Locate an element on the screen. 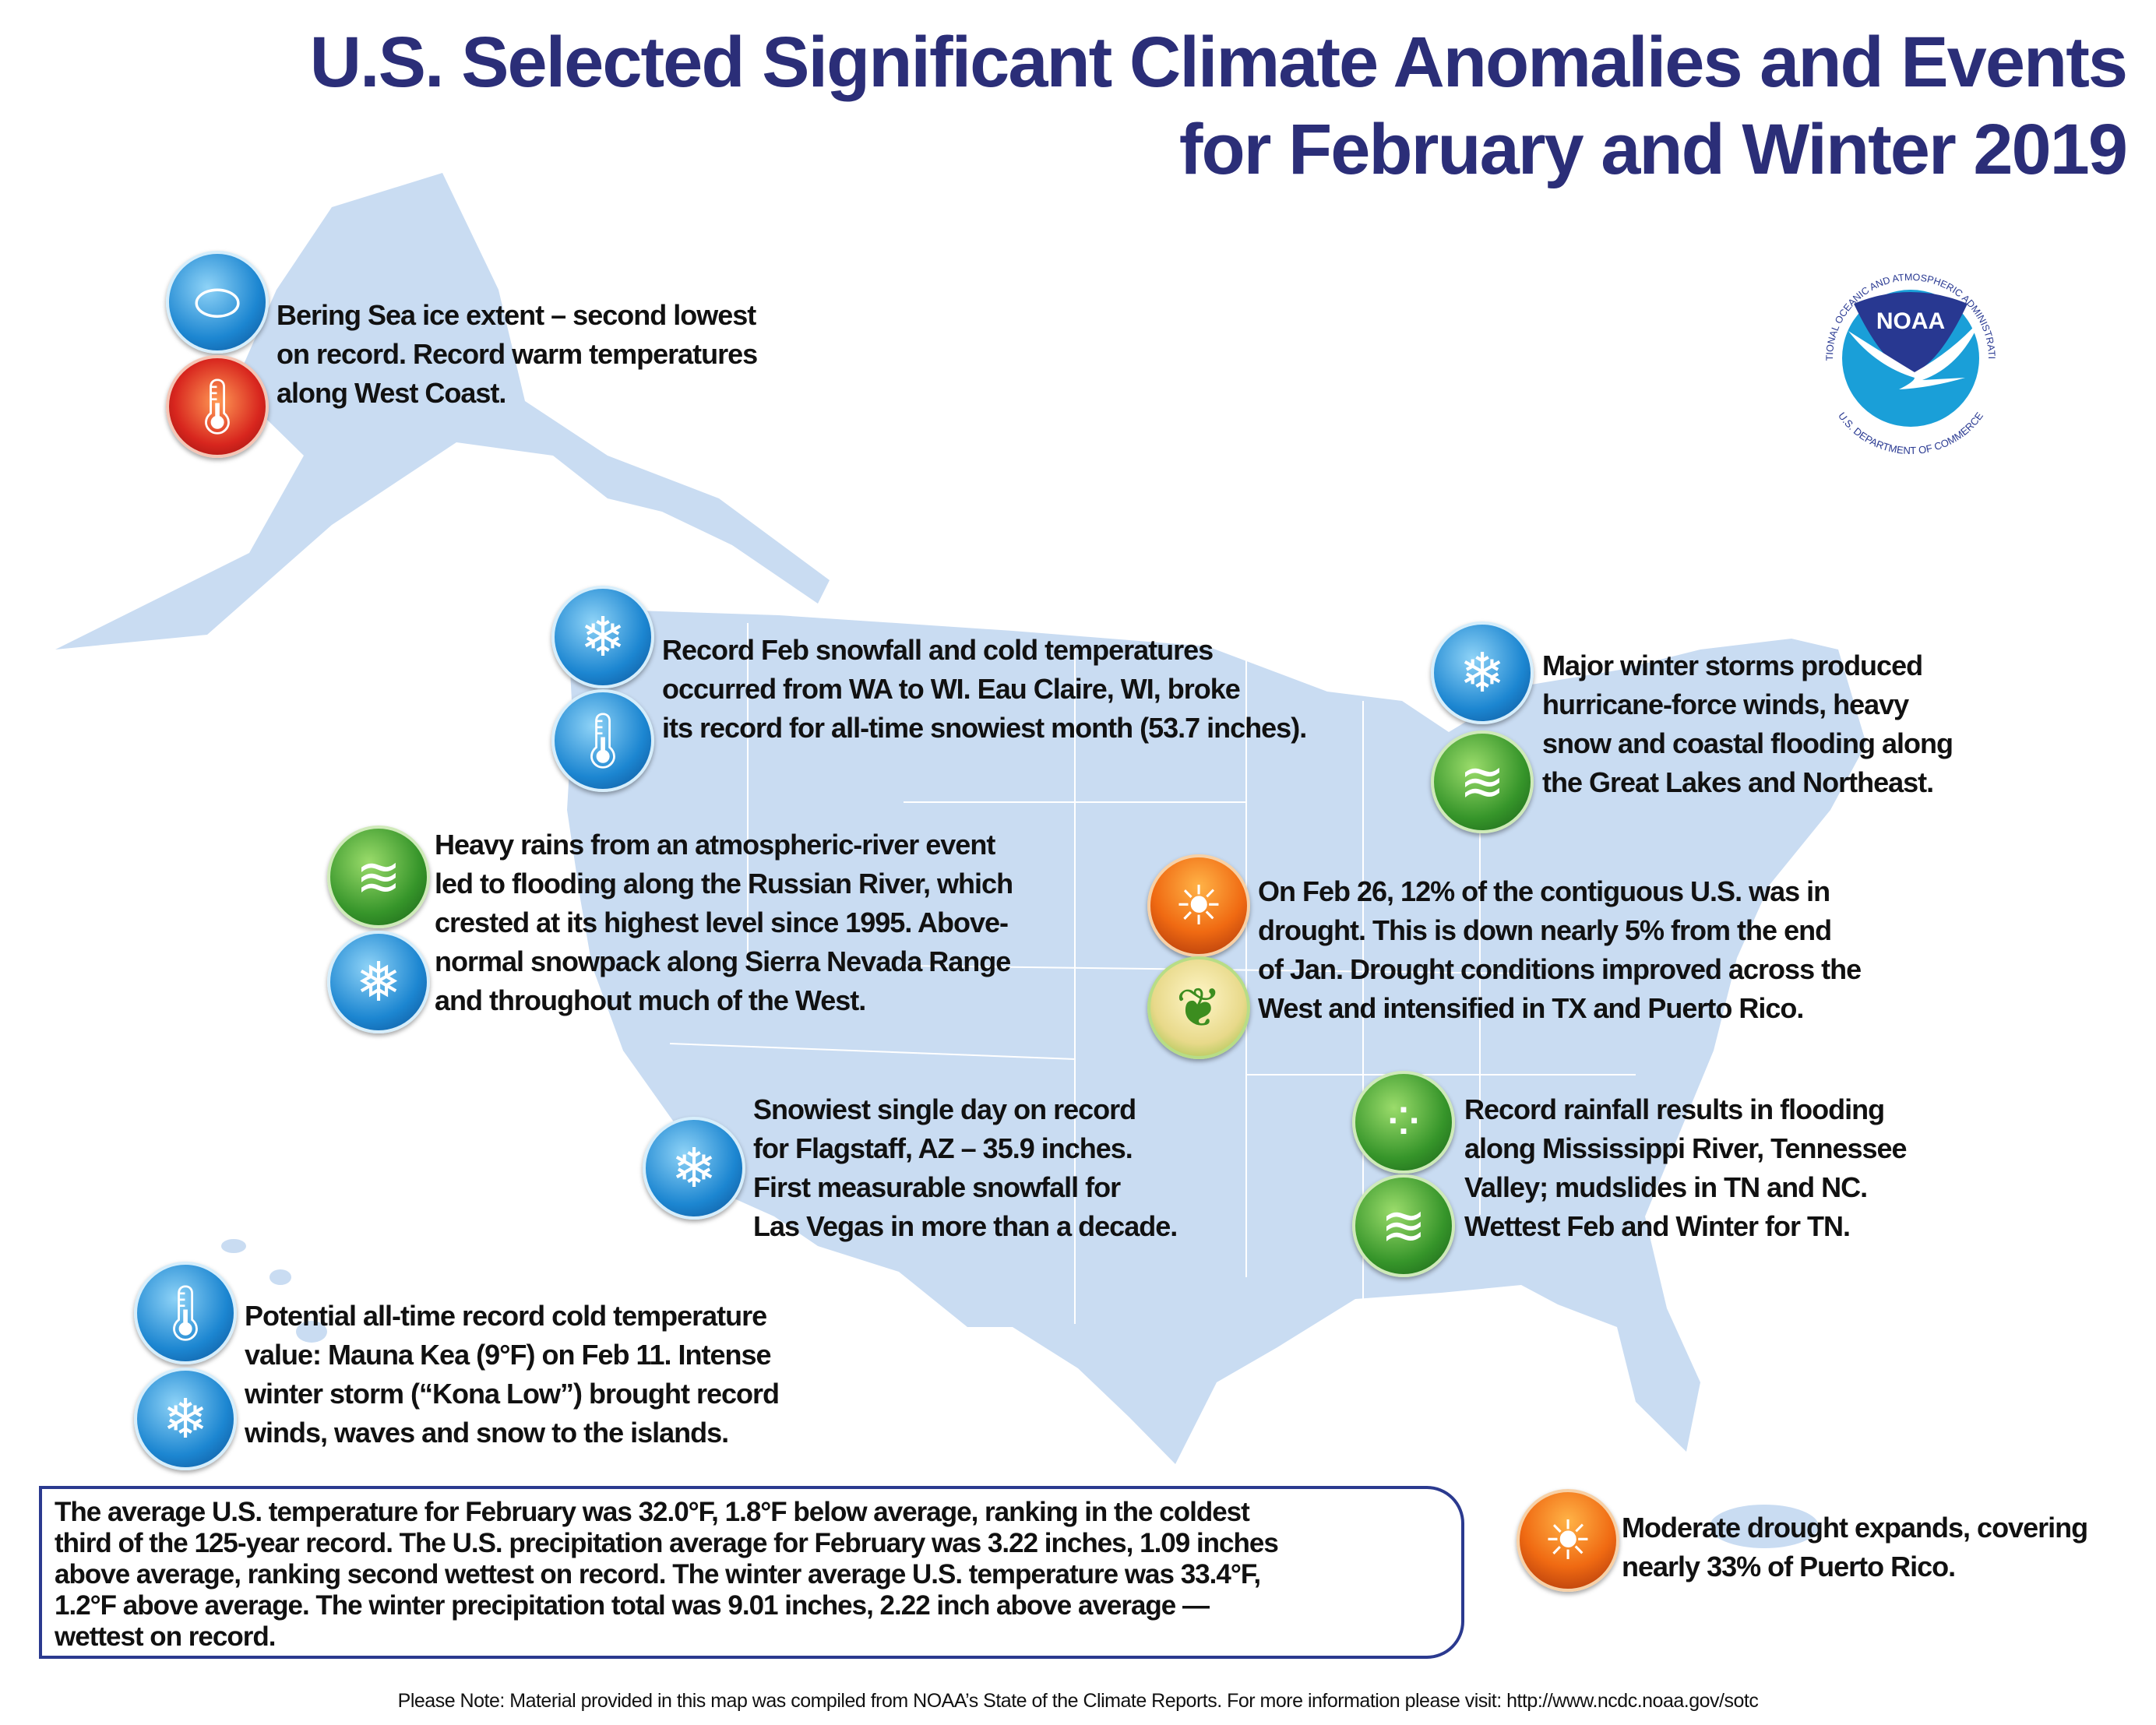  snowpack-icon: ❅ is located at coordinates (378, 982).